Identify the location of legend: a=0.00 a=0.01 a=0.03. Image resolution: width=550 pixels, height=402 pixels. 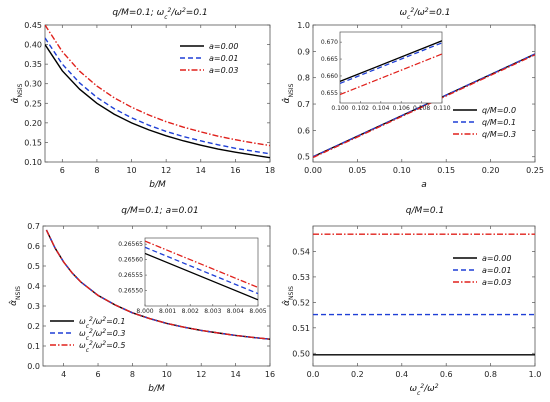
(482, 270).